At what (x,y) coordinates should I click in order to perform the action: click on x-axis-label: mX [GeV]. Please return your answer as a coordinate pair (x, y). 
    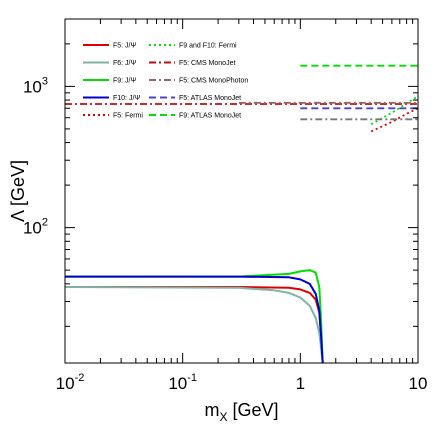
    Looking at the image, I should click on (241, 412).